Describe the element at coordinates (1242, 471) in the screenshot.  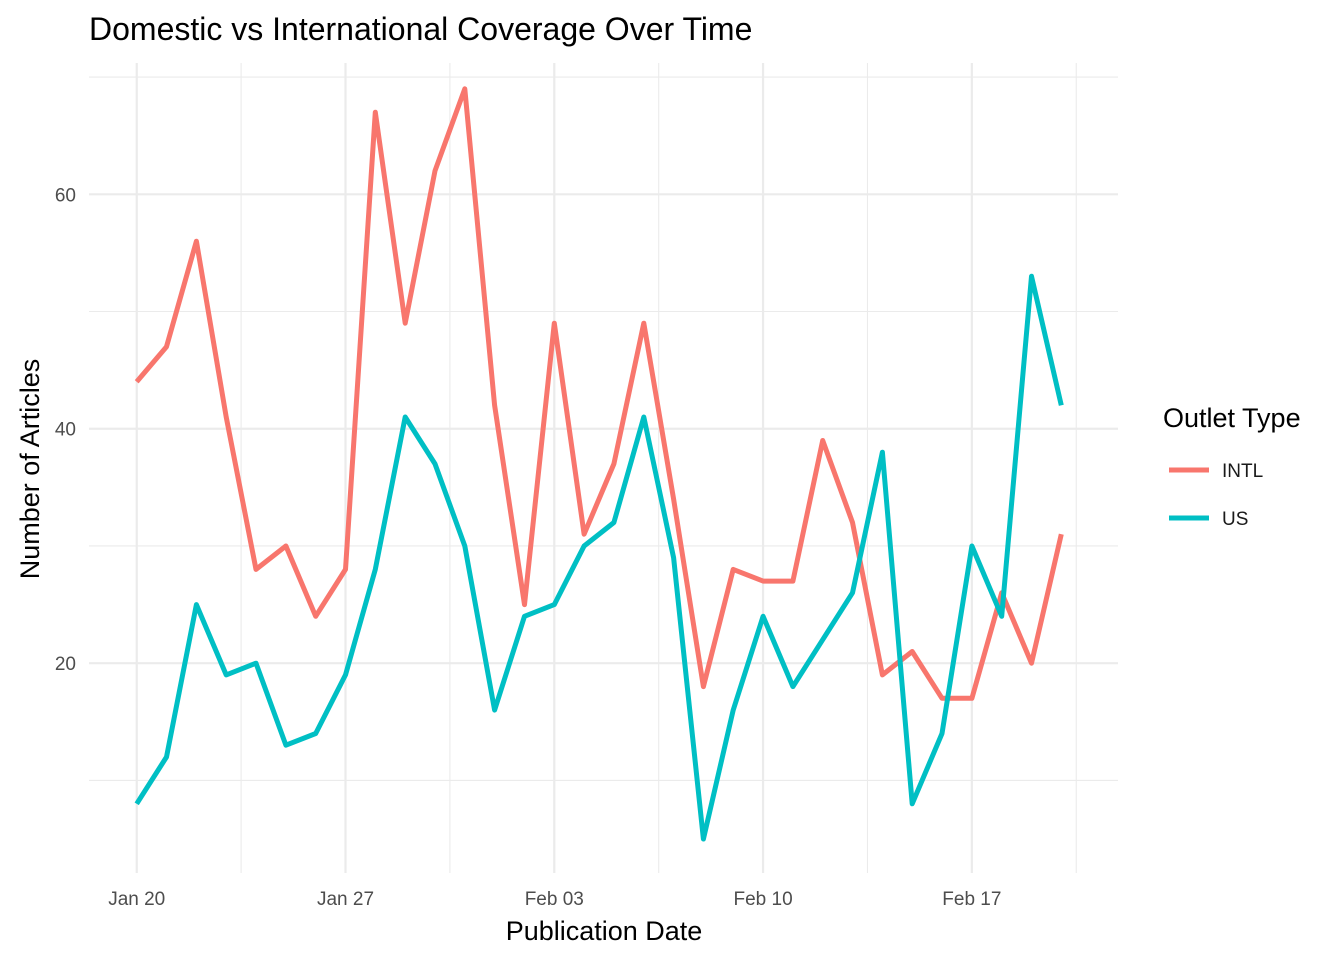
I see `legend-label-intl: INTL` at that location.